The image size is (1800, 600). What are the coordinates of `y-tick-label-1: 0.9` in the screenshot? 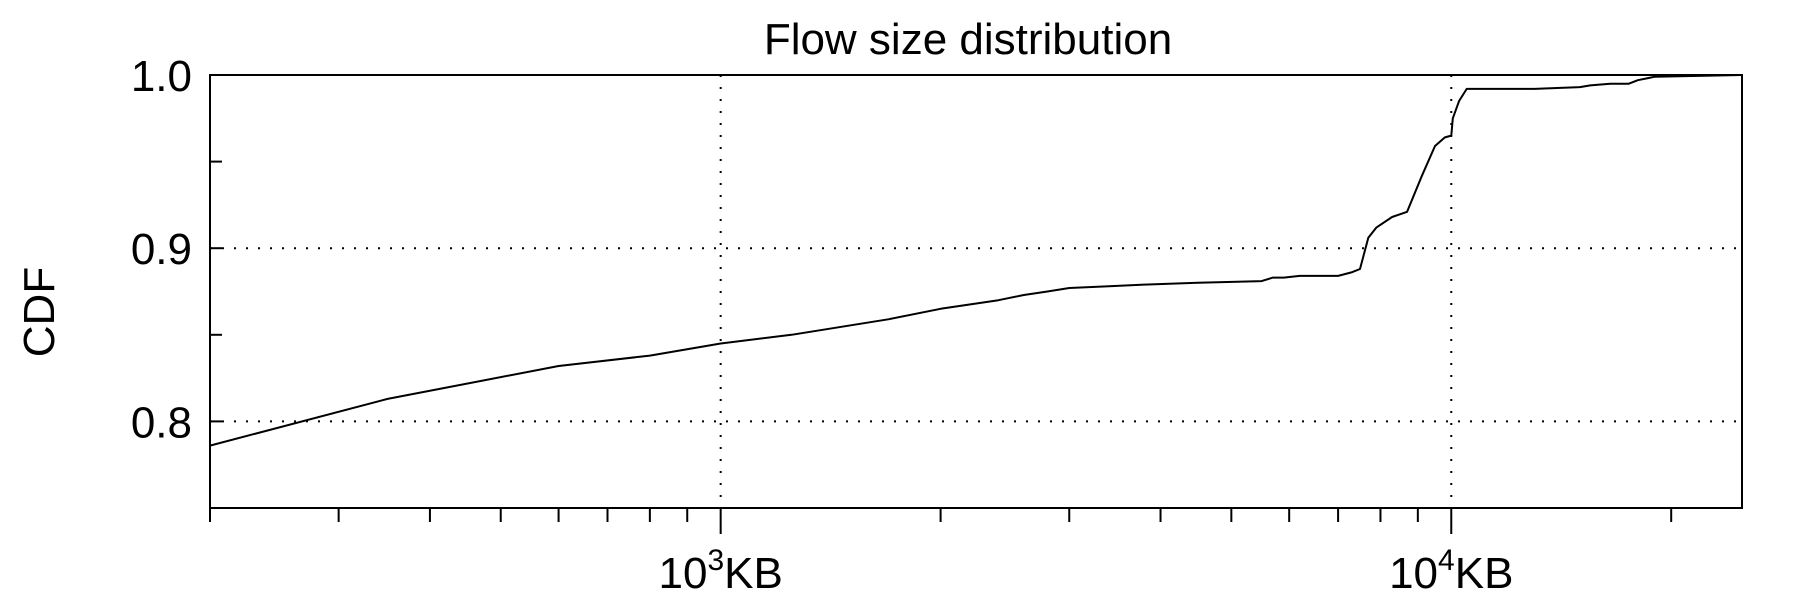 It's located at (161, 249).